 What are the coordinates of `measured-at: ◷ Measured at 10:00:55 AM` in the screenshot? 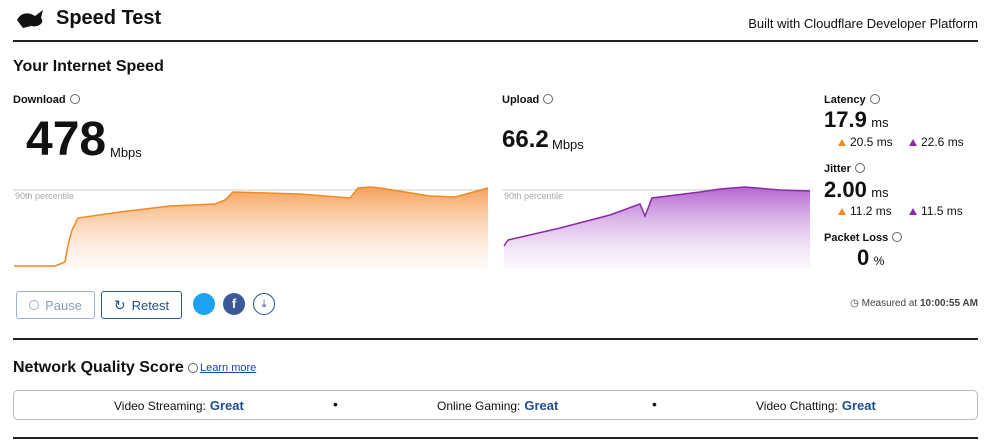 It's located at (914, 303).